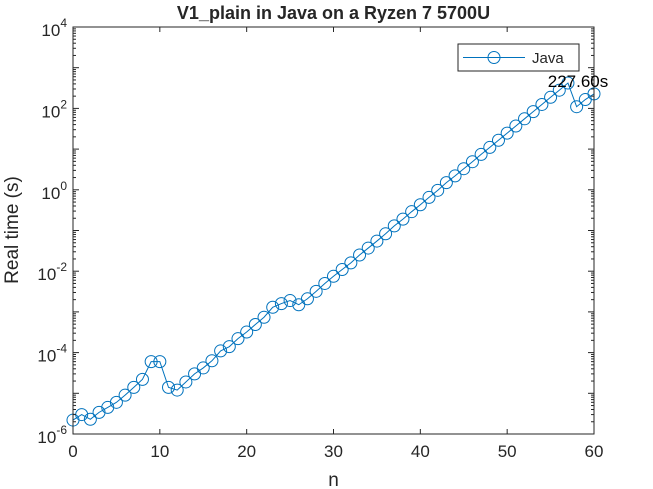 This screenshot has width=653, height=489. Describe the element at coordinates (54, 28) in the screenshot. I see `y-tick-label: 10⁴` at that location.